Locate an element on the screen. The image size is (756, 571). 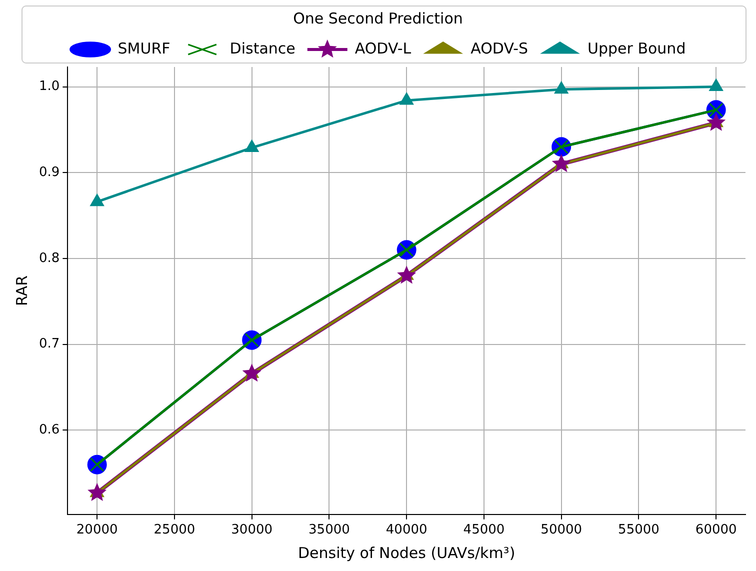
legend-title: One Second Prediction is located at coordinates (378, 18).